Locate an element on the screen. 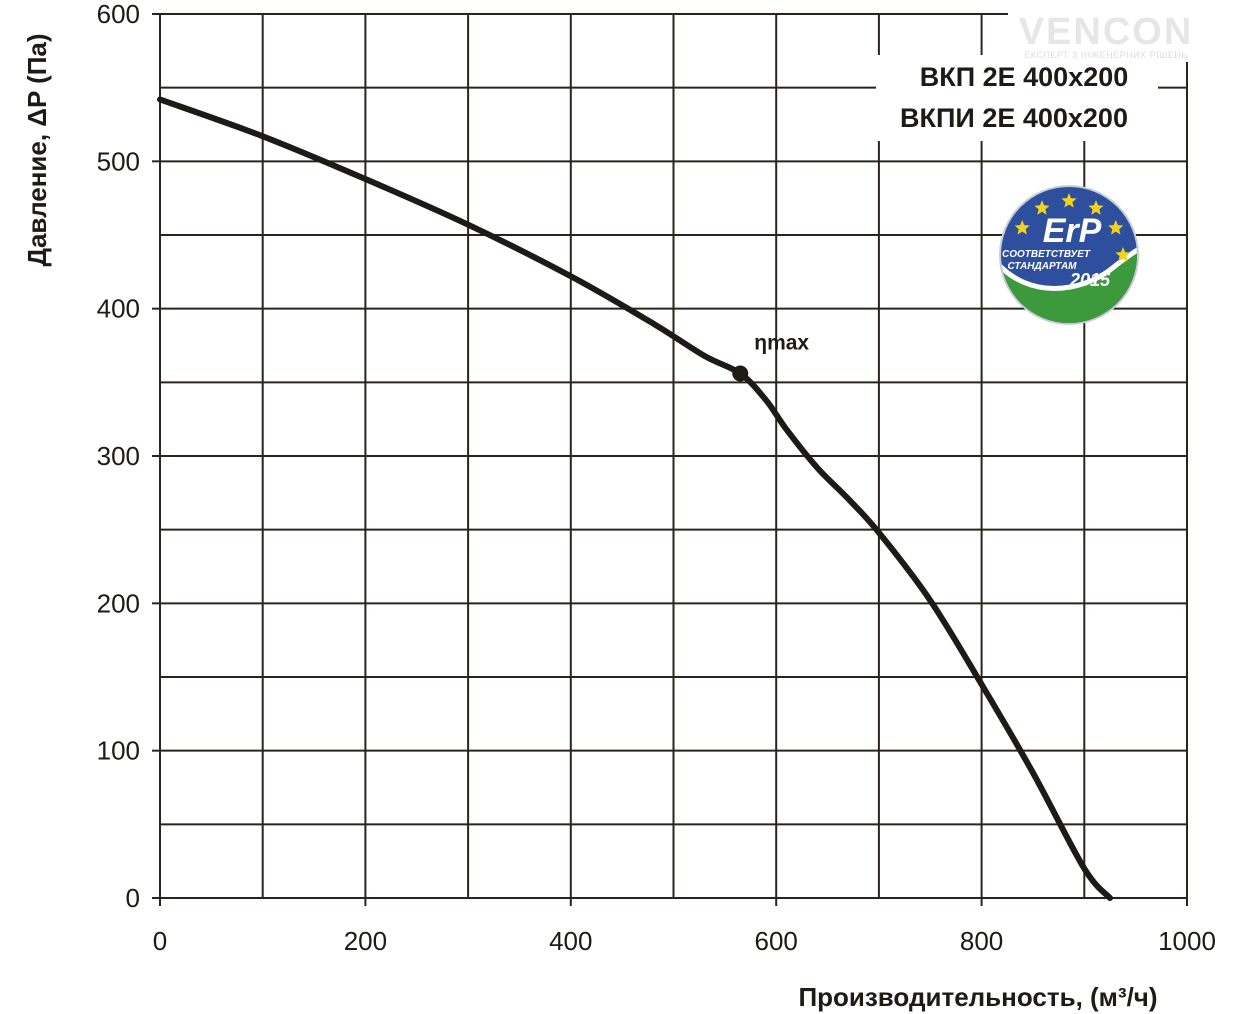 This screenshot has height=1014, width=1240. y-axis-title: Давление, ΔP (Па) is located at coordinates (37, 149).